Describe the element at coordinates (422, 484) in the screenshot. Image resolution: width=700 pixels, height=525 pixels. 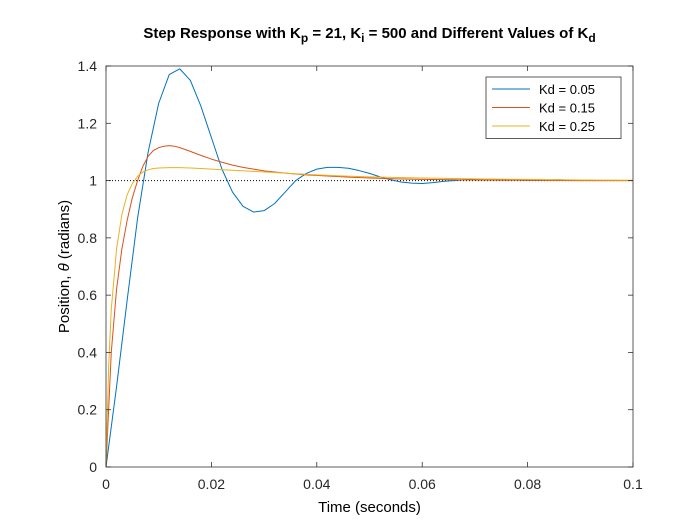
I see `x-tick-label: 0.06` at that location.